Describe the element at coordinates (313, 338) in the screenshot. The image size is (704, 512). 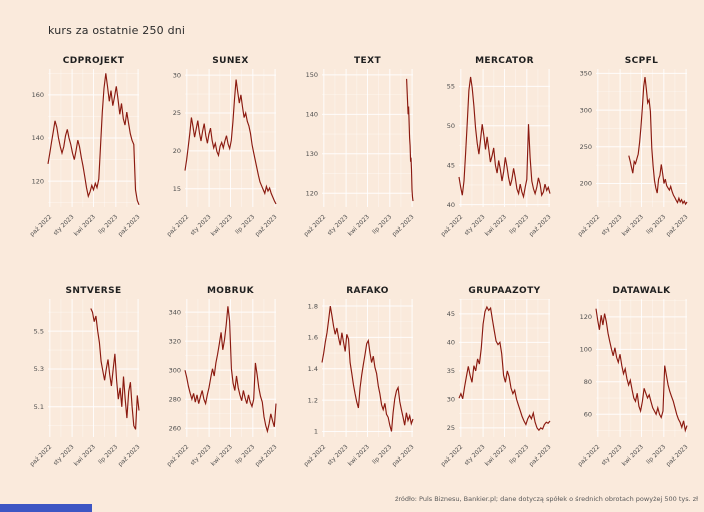
I see `y-tick-label: 1.6` at that location.